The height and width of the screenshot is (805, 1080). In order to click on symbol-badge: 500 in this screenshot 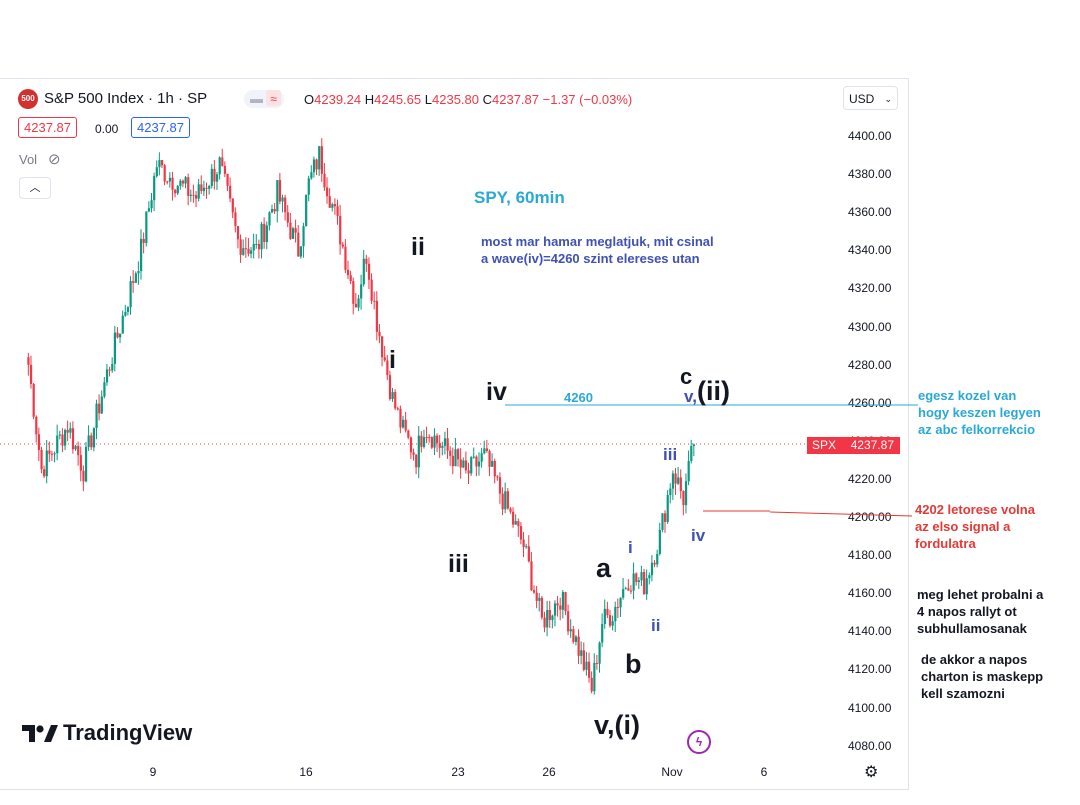, I will do `click(28, 99)`.